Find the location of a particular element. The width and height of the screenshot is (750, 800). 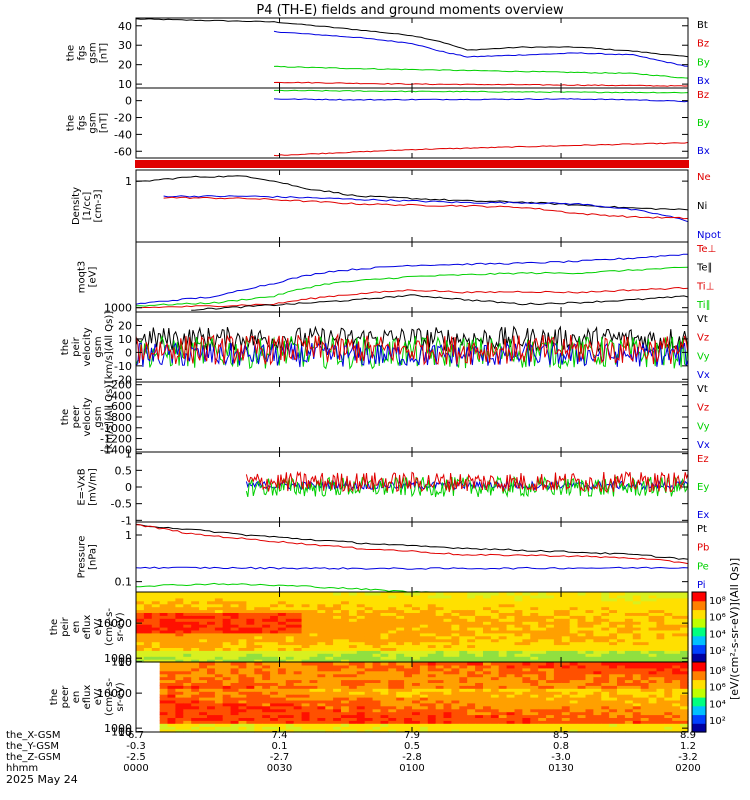

y-tick-label: -10 is located at coordinates (123, 366).